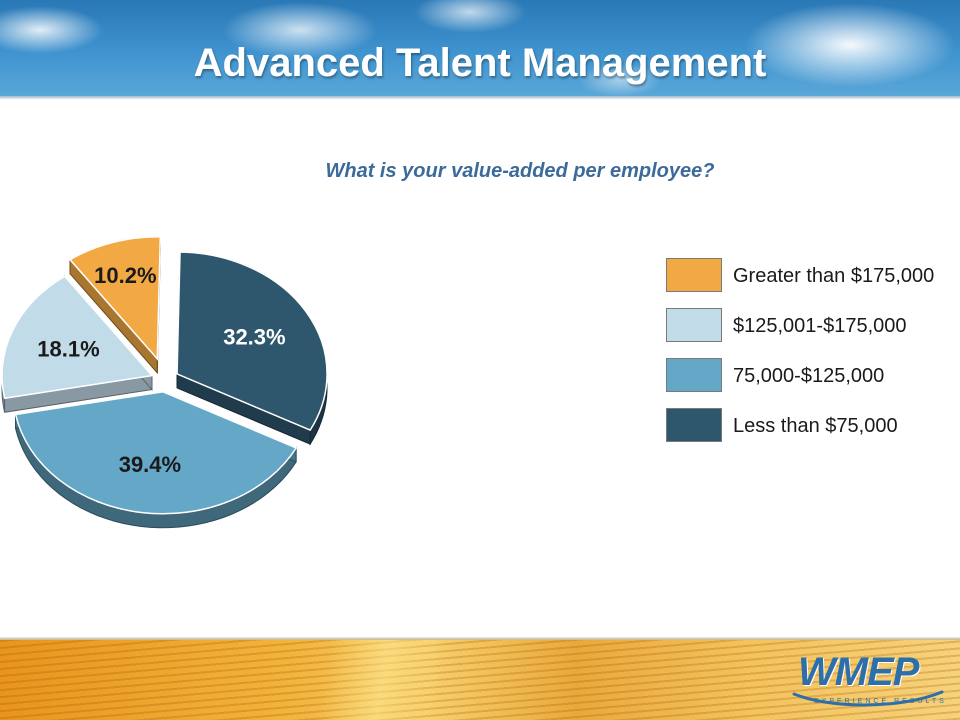 The image size is (960, 720). I want to click on legend-label: 75,000-$125,000, so click(809, 376).